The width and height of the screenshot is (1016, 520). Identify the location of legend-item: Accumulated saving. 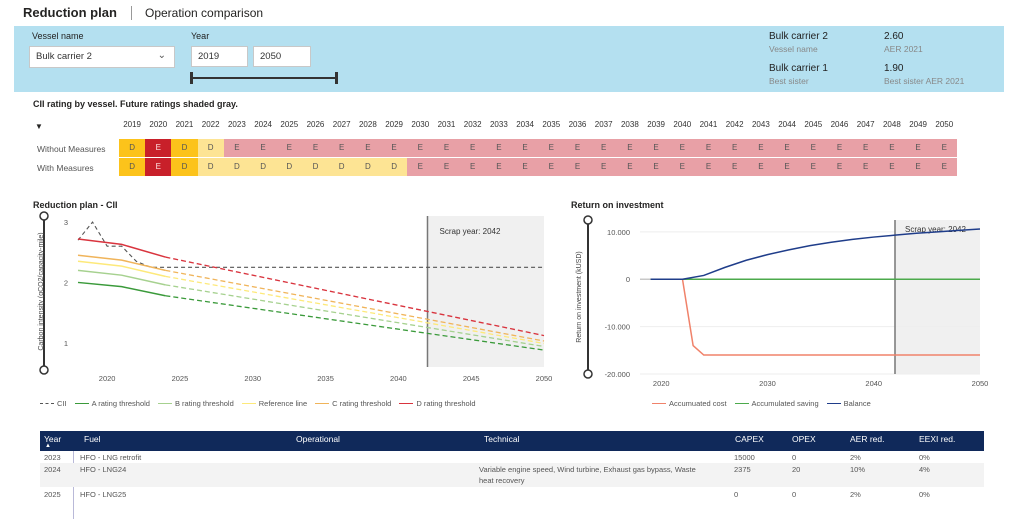
(776, 403).